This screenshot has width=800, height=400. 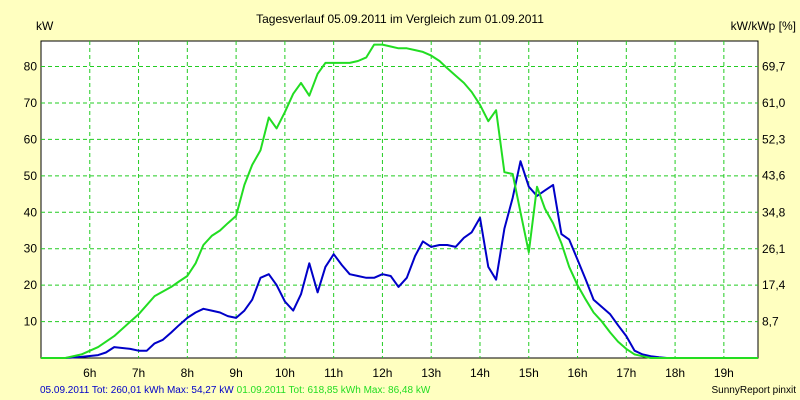 I want to click on x-tick-label: 17h, so click(x=626, y=373).